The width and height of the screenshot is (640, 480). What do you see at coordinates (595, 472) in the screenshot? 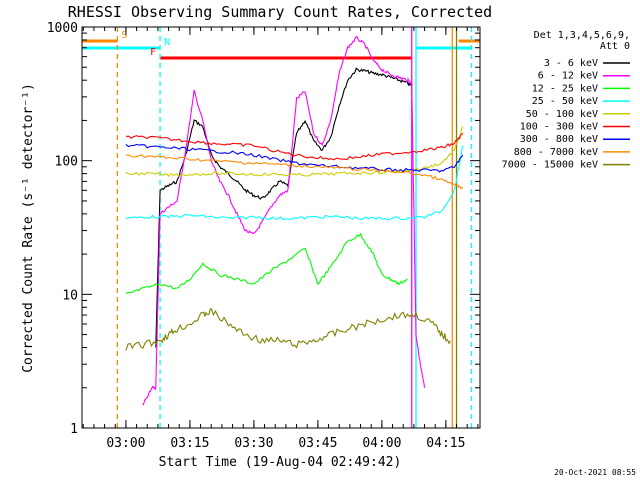
I see `timestamp-footnote: 20-Oct-2021 08:55` at bounding box center [595, 472].